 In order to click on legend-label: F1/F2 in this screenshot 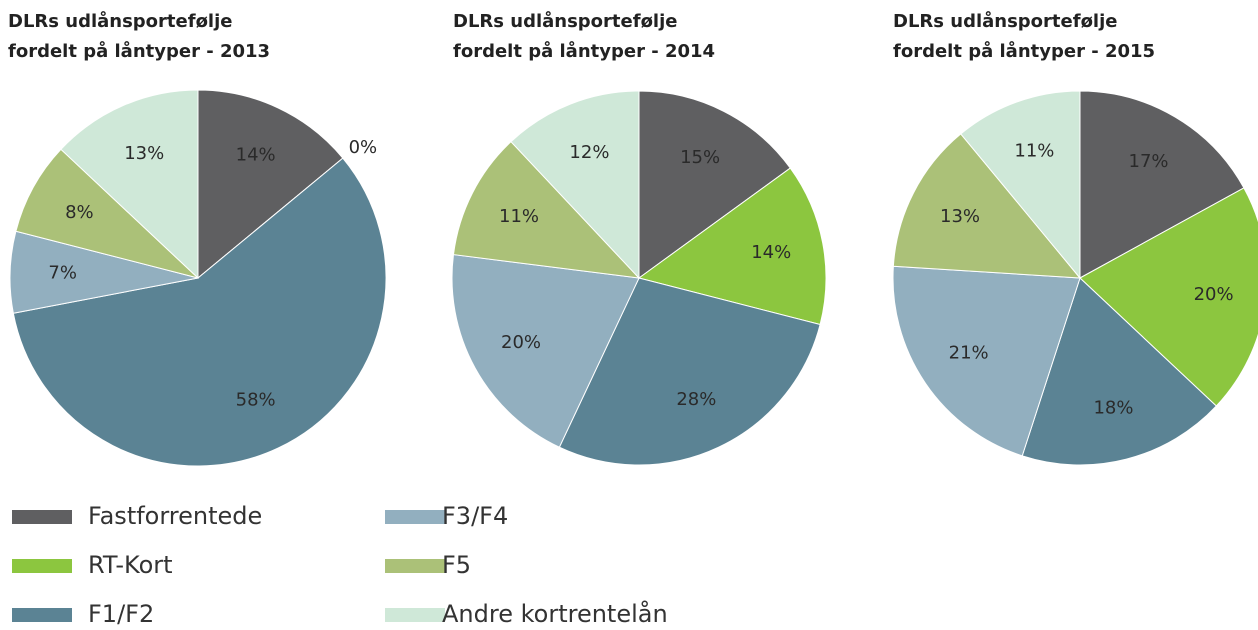, I will do `click(121, 614)`.